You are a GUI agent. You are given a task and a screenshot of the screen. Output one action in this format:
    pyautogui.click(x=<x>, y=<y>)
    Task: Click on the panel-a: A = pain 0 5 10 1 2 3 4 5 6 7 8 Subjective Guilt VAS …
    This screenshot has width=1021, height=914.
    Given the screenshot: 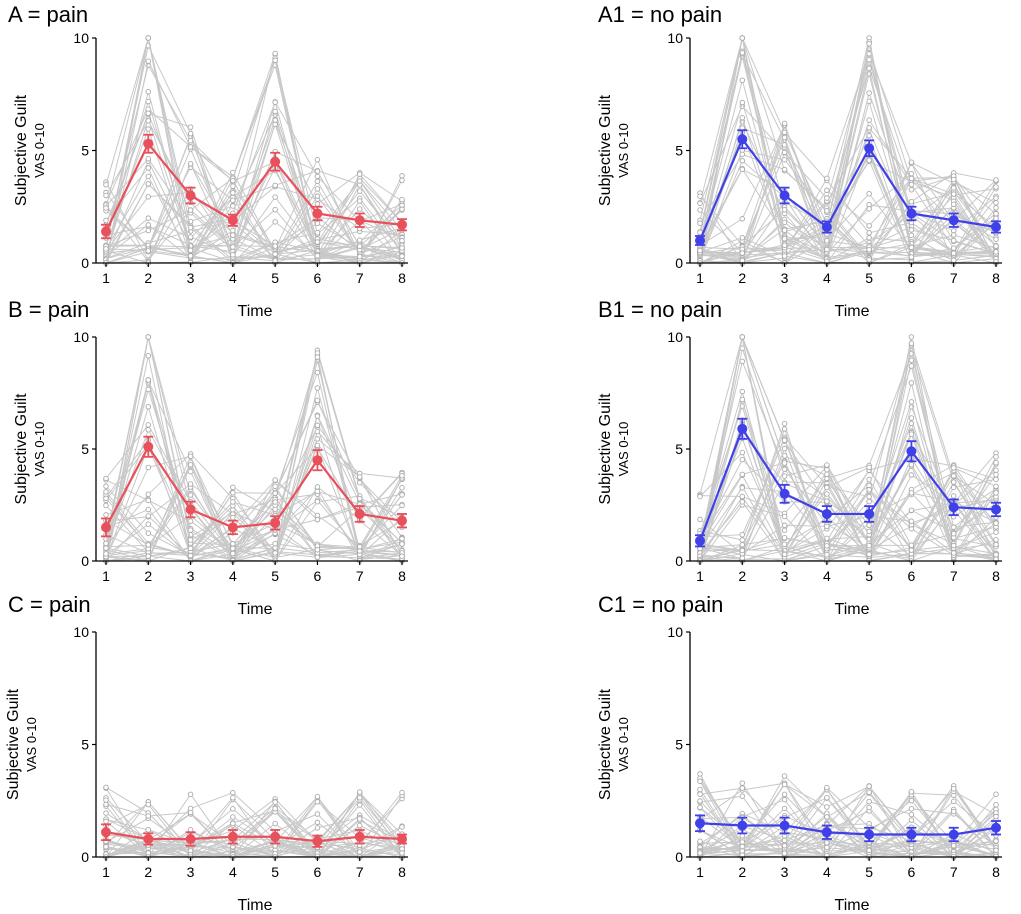 What is the action you would take?
    pyautogui.click(x=208, y=161)
    